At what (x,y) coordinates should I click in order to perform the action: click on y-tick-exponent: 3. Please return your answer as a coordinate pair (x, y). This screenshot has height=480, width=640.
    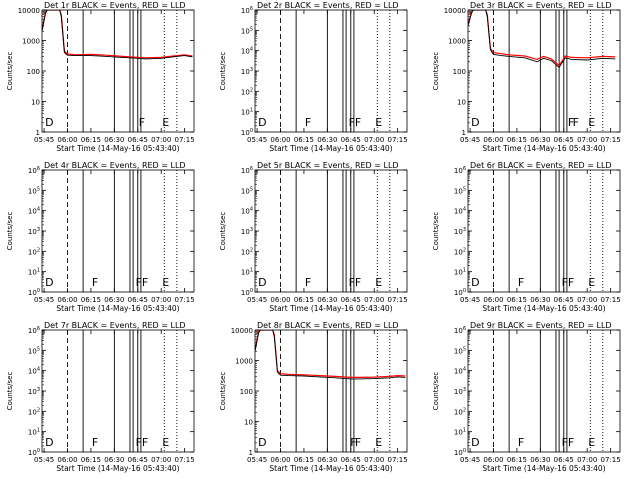
    Looking at the image, I should click on (251, 70).